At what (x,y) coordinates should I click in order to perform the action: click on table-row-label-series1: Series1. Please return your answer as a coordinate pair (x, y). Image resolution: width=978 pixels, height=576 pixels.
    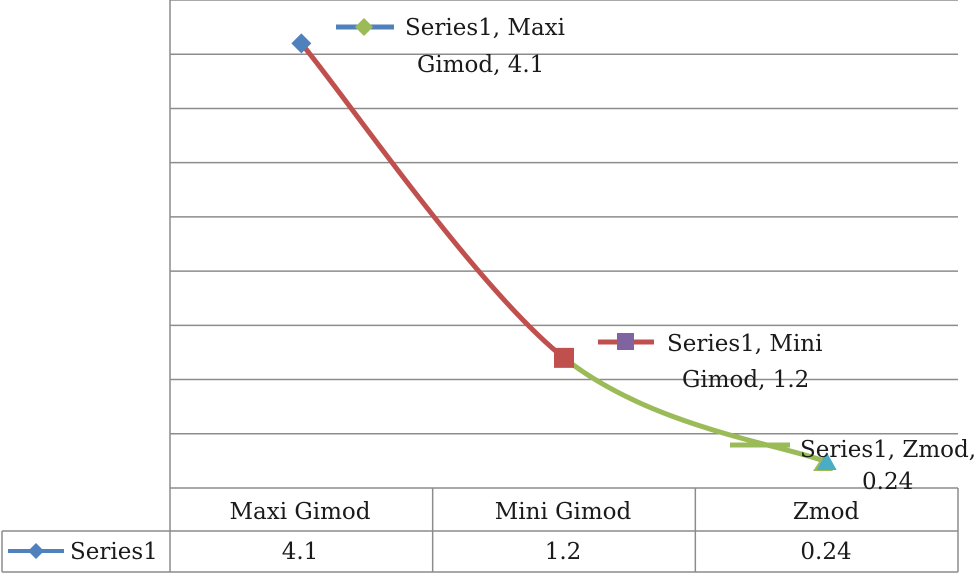
    Looking at the image, I should click on (114, 552).